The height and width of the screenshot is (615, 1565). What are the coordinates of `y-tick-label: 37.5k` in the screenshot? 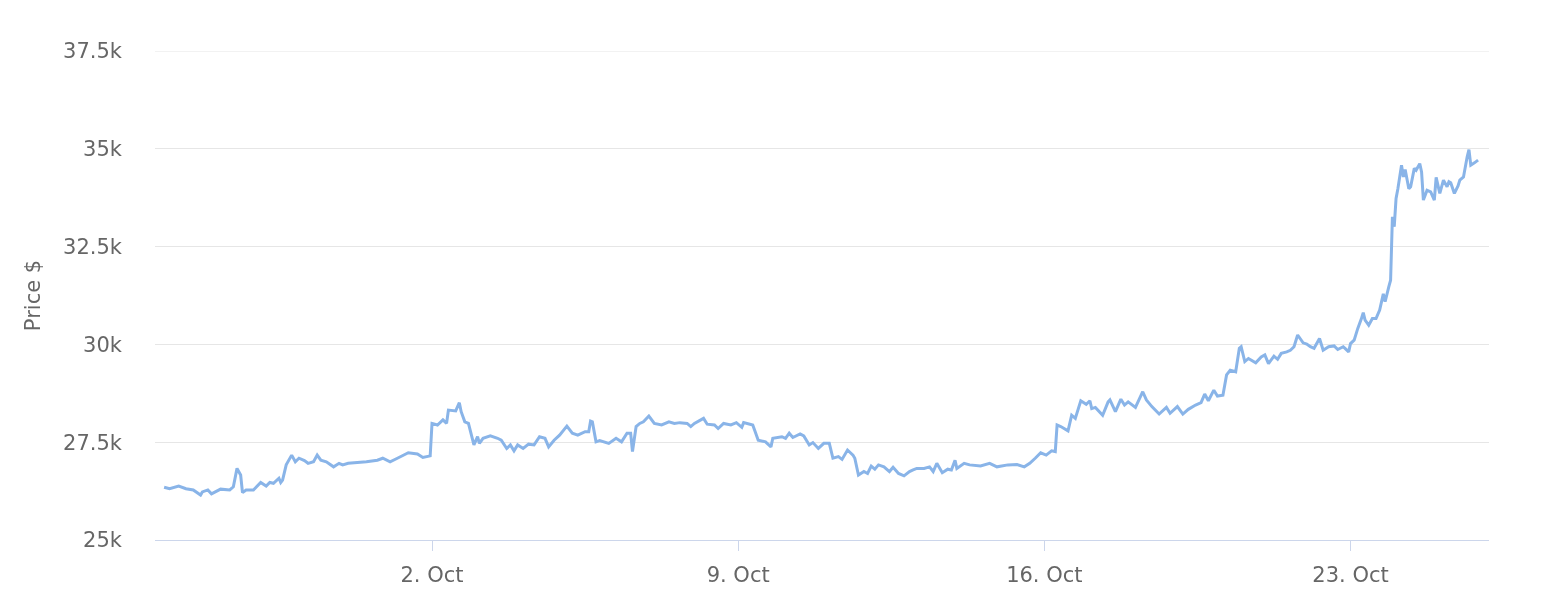 It's located at (93, 51).